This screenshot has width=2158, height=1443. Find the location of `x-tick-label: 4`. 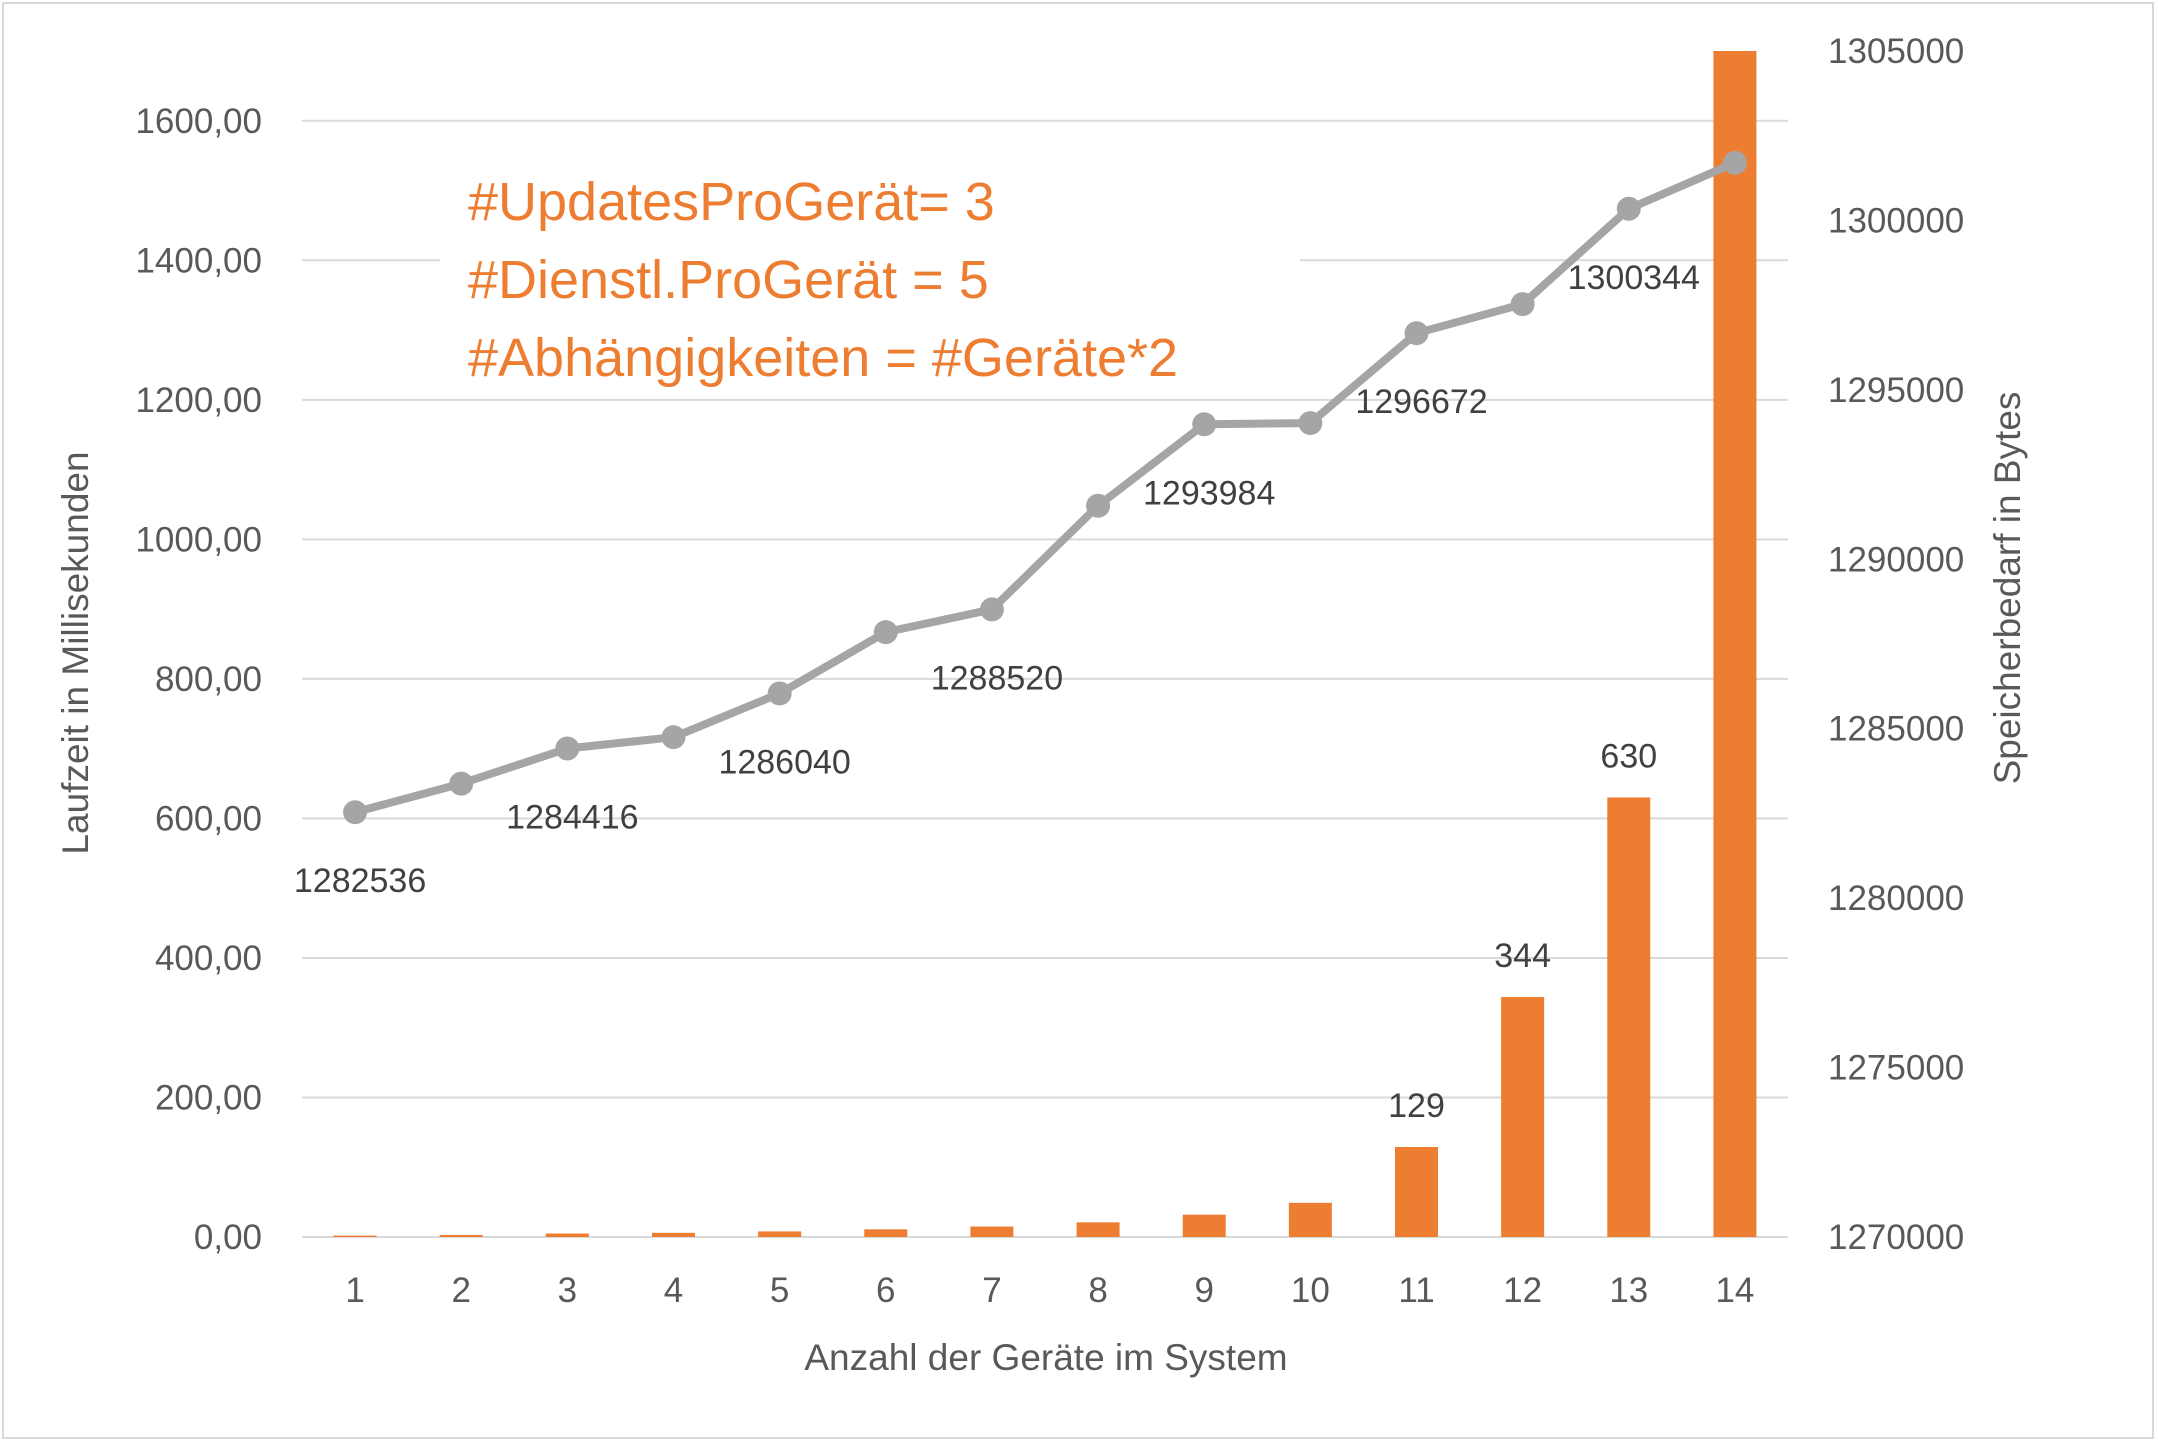

x-tick-label: 4 is located at coordinates (673, 1290).